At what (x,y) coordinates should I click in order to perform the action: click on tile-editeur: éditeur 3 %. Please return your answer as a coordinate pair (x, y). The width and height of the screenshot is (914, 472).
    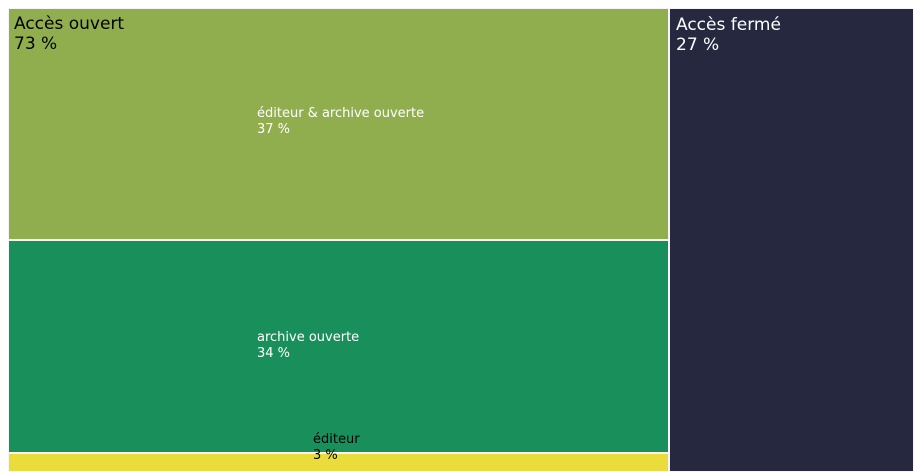
    Looking at the image, I should click on (338, 452).